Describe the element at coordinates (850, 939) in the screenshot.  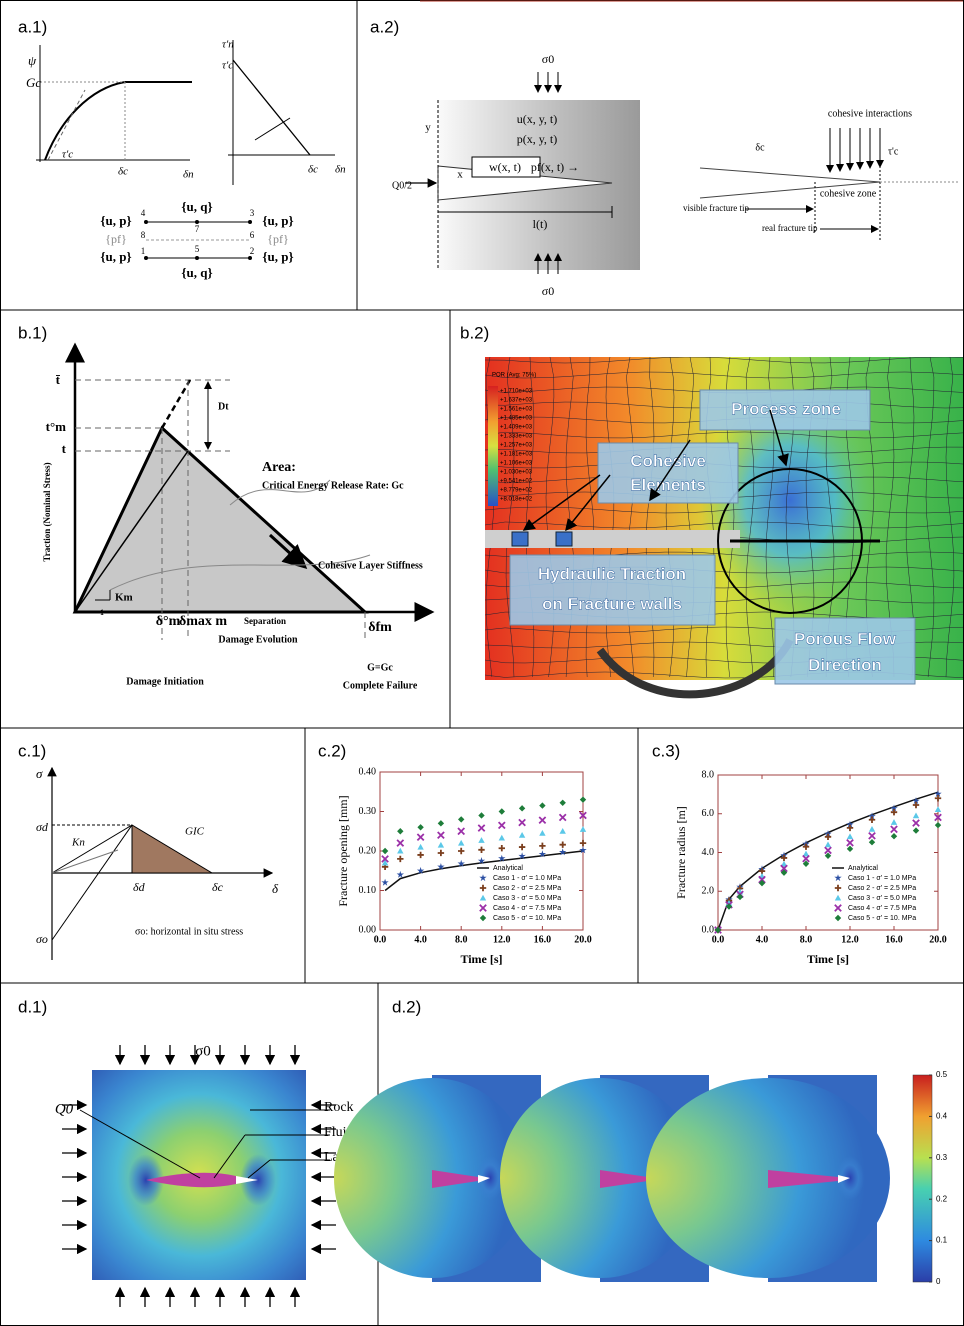
I see `x-tick-label: 12.0` at that location.